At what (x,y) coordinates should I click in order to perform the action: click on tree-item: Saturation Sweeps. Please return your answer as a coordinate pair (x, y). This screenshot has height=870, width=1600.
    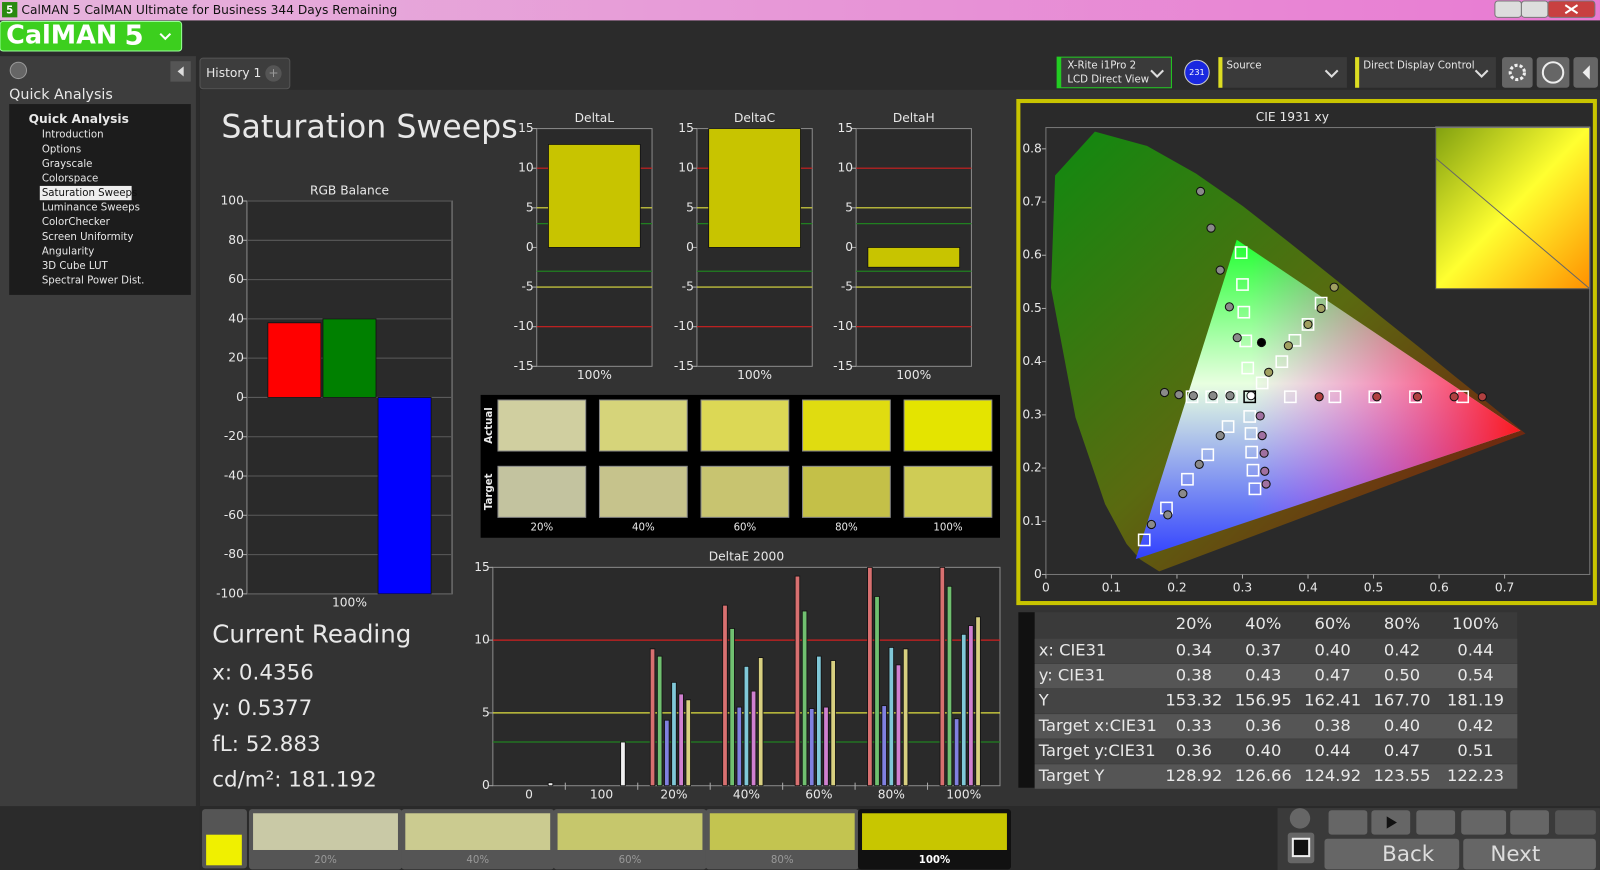
    Looking at the image, I should click on (89, 193).